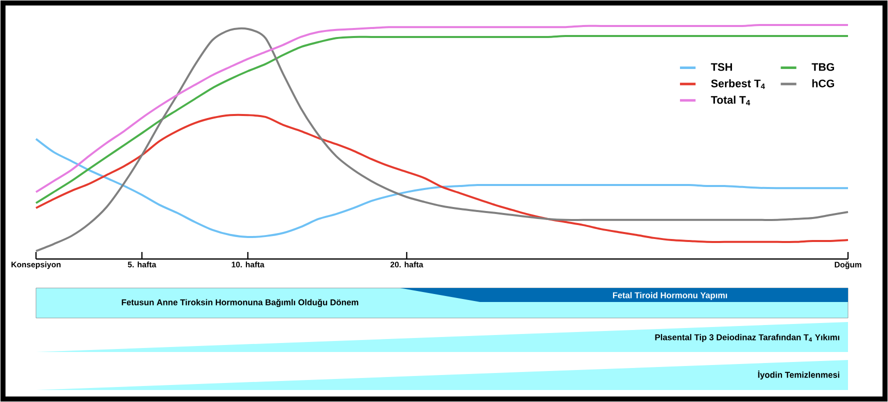  What do you see at coordinates (747, 338) in the screenshot?
I see `text: Plasental Tip 3 Deiodinaz Tarafından T$_{4}$ Yıkımı` at bounding box center [747, 338].